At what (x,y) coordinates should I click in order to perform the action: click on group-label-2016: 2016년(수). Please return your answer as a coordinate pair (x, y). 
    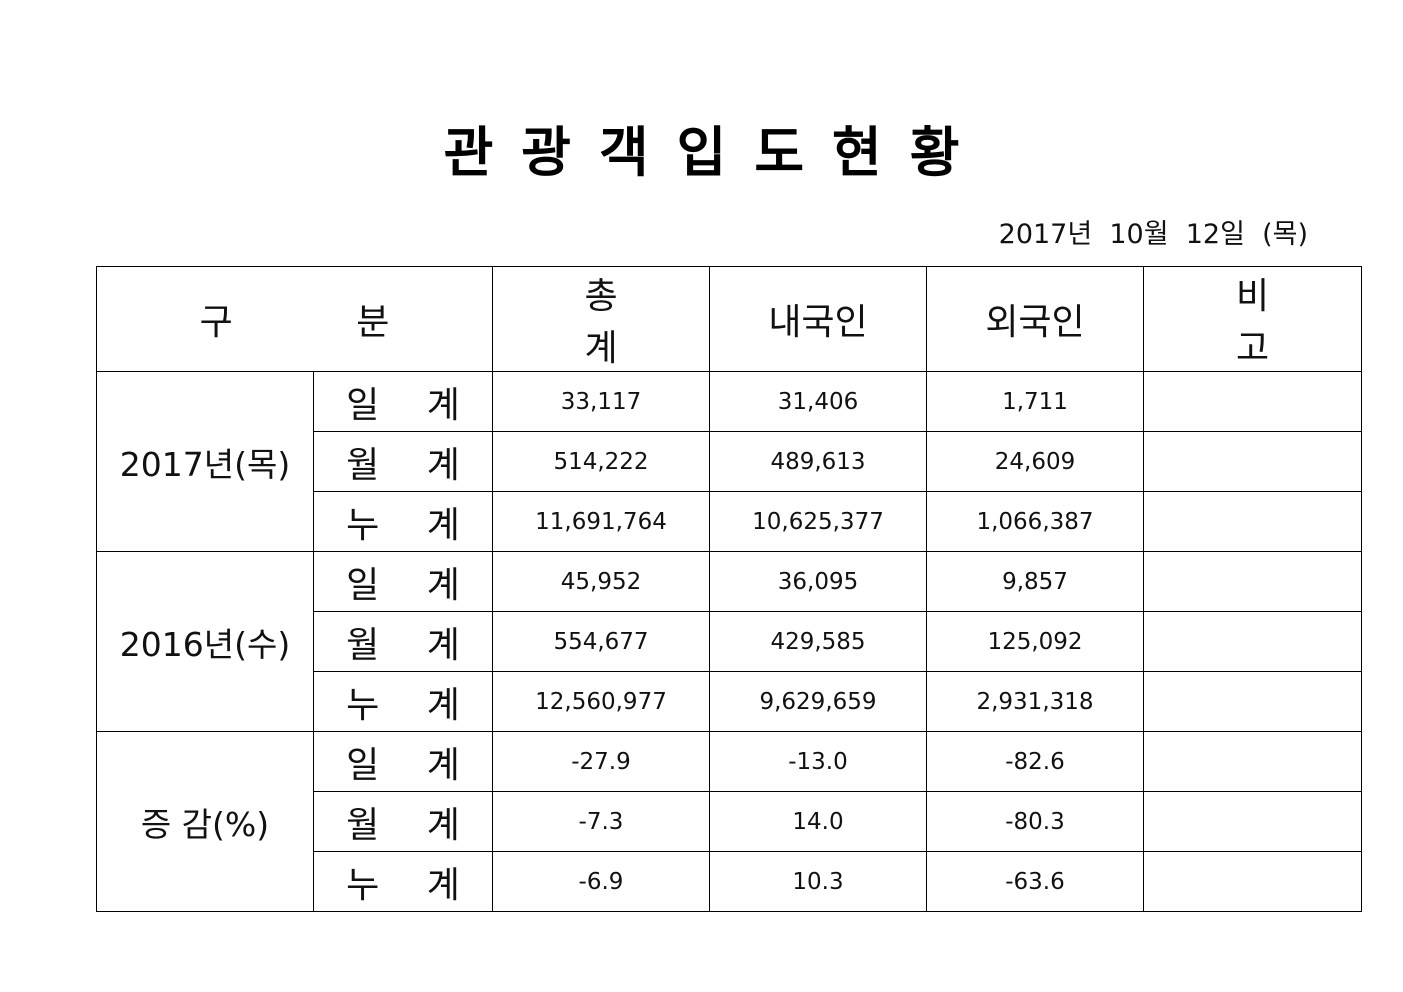
    Looking at the image, I should click on (205, 641).